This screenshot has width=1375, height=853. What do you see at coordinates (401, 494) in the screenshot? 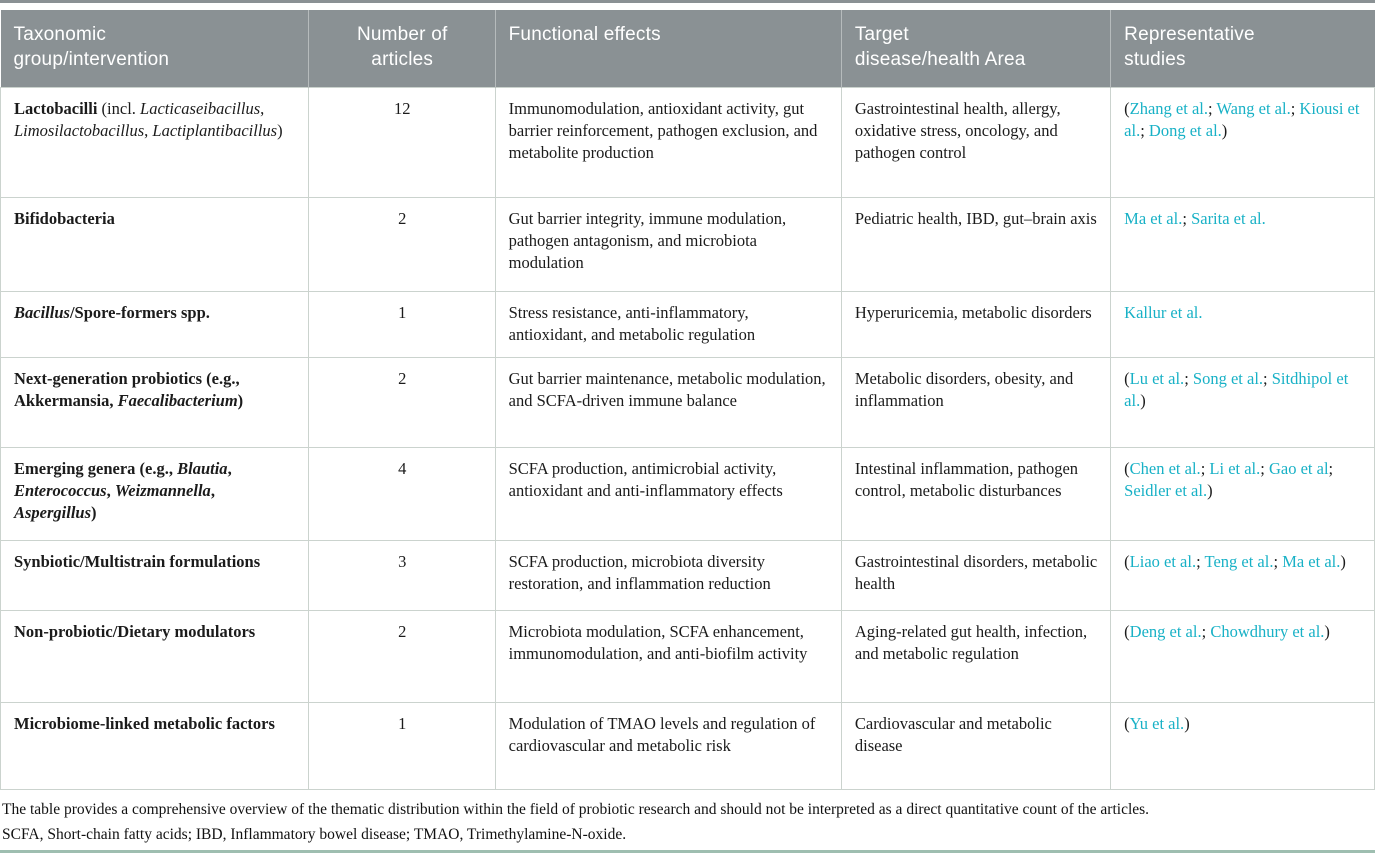
I see `article-count-cell: 4` at bounding box center [401, 494].